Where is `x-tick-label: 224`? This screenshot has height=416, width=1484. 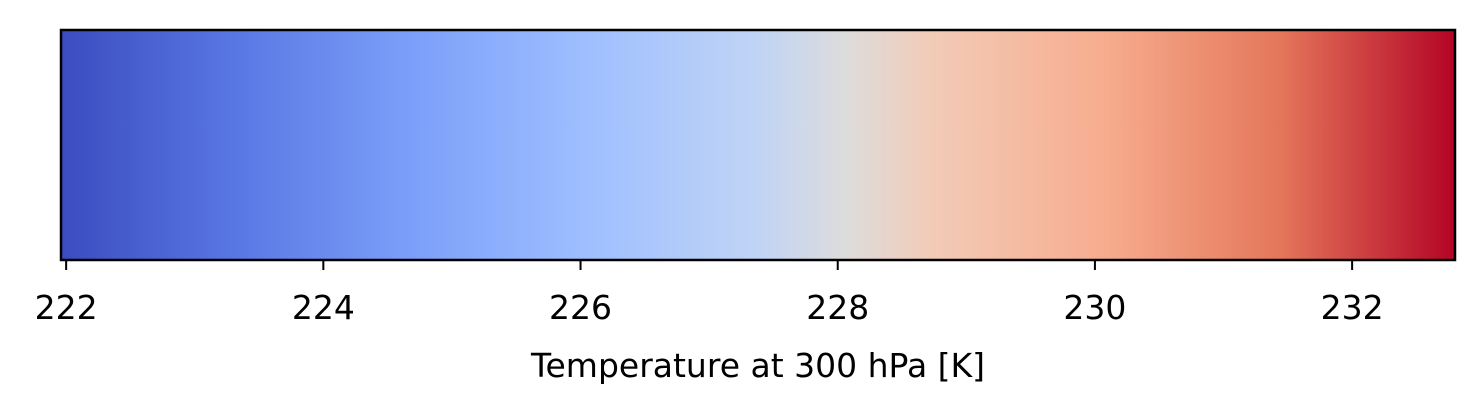 x-tick-label: 224 is located at coordinates (323, 307).